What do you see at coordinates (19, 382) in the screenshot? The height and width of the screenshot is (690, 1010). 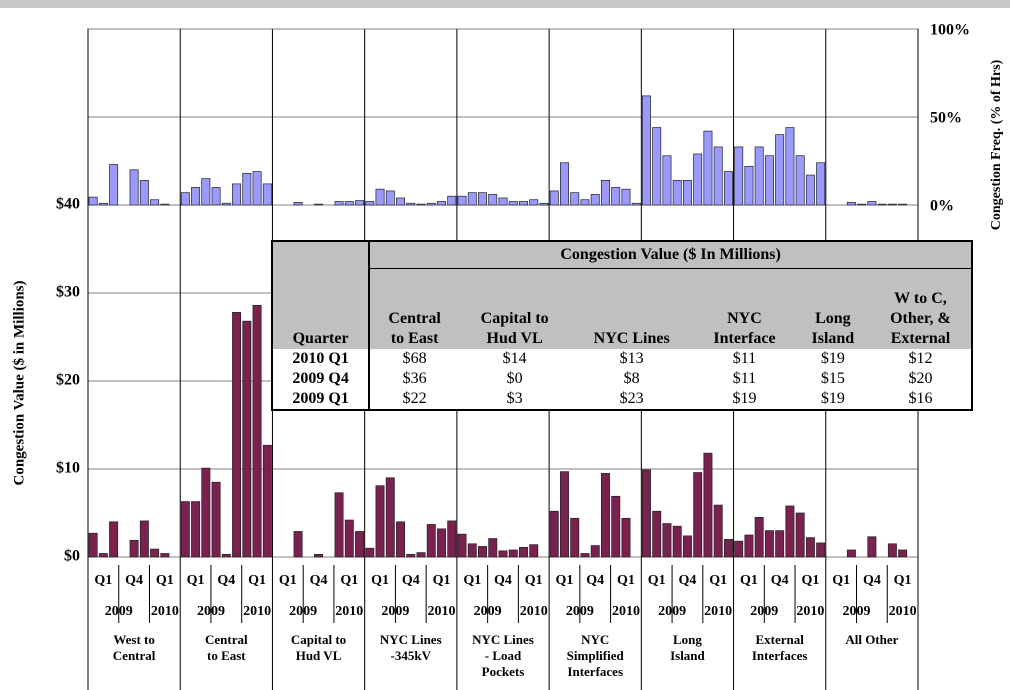 I see `y-axis-label: Congestion Value ($ in Millions)` at bounding box center [19, 382].